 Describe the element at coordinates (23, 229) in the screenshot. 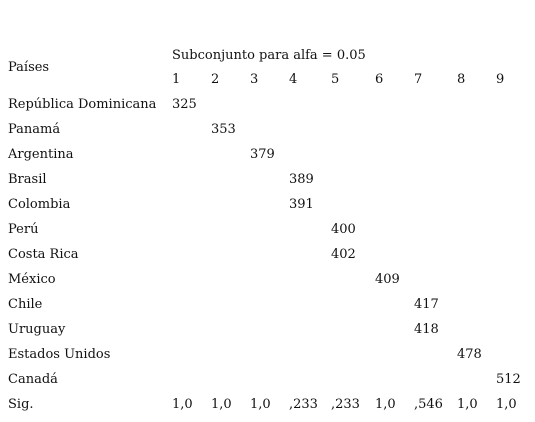

I see `row-label: Perú` at that location.